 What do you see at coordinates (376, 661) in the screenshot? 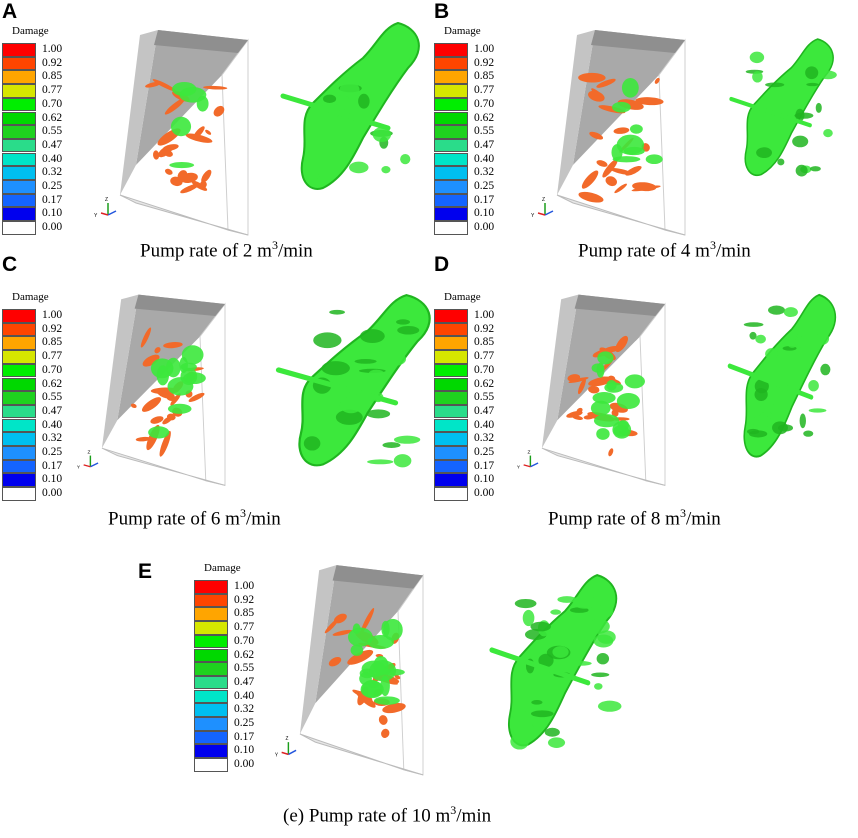
I see `inner-damage-zone` at bounding box center [376, 661].